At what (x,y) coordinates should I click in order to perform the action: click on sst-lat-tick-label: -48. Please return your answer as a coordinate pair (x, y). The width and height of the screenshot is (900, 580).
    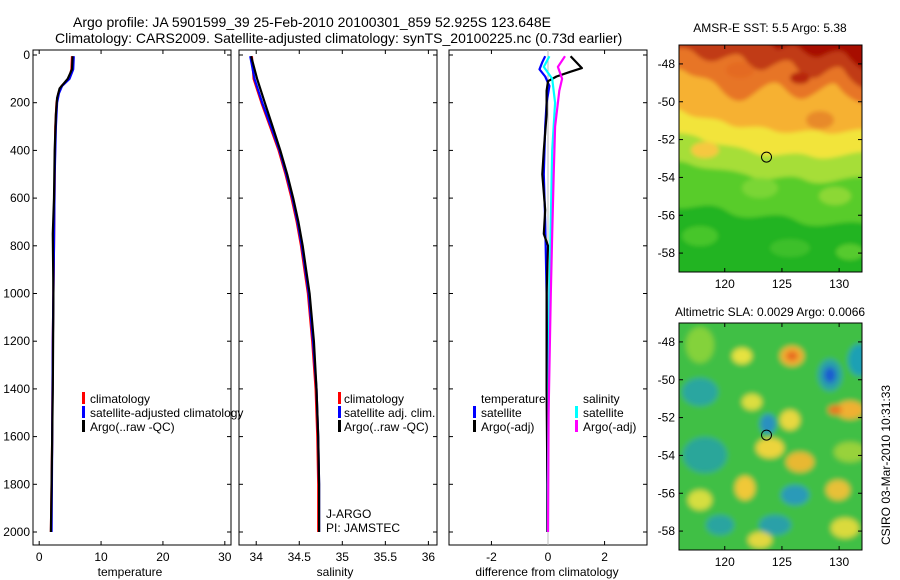
    Looking at the image, I should click on (667, 64).